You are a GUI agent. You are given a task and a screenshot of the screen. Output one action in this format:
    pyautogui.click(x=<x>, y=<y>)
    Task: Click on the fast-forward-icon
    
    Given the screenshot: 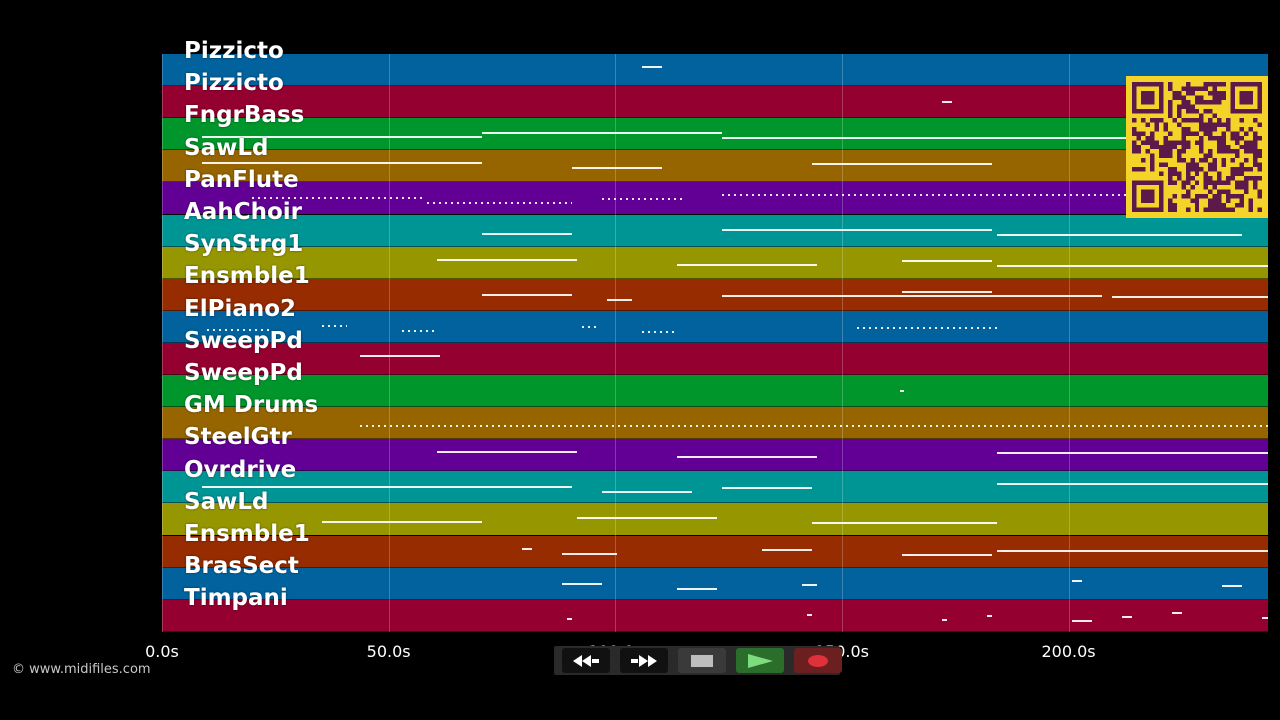 What is the action you would take?
    pyautogui.click(x=644, y=660)
    